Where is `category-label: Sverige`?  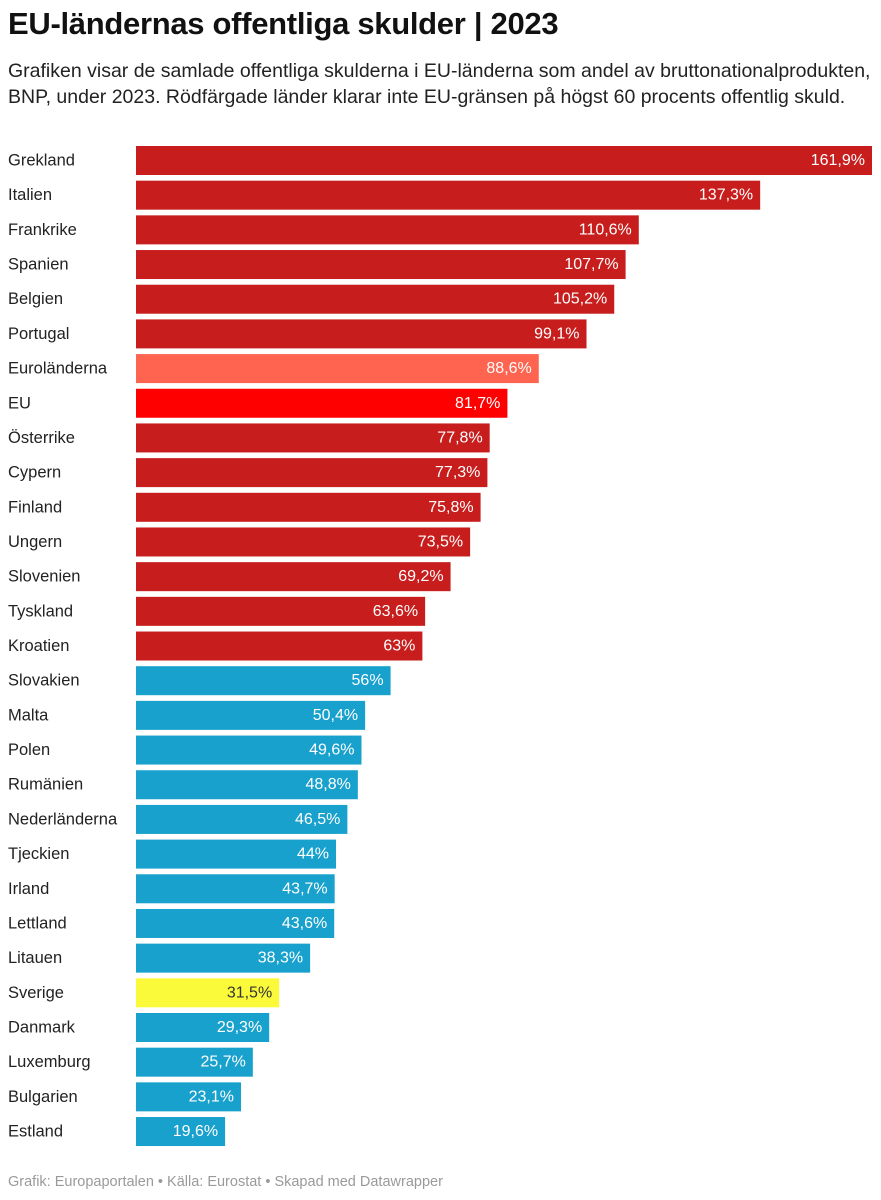 category-label: Sverige is located at coordinates (36, 993).